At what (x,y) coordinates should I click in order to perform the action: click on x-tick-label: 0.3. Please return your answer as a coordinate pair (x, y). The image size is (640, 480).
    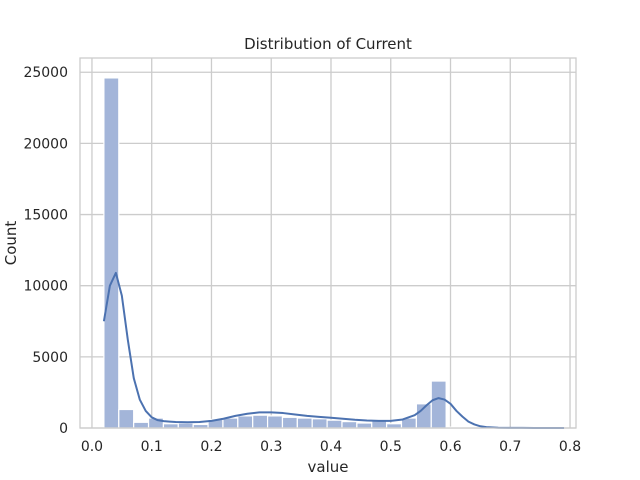
    Looking at the image, I should click on (271, 447).